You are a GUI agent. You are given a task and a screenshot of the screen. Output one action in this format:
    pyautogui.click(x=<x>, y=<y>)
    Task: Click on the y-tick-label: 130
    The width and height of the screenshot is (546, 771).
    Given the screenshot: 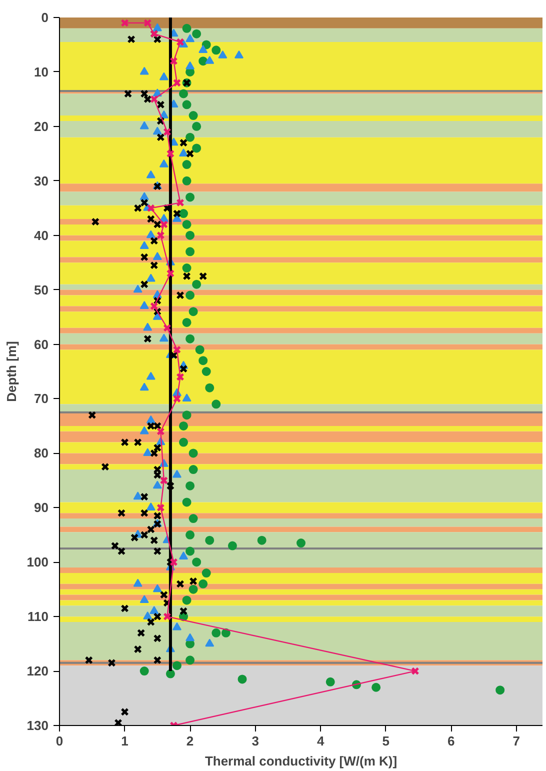 What is the action you would take?
    pyautogui.click(x=37, y=725)
    